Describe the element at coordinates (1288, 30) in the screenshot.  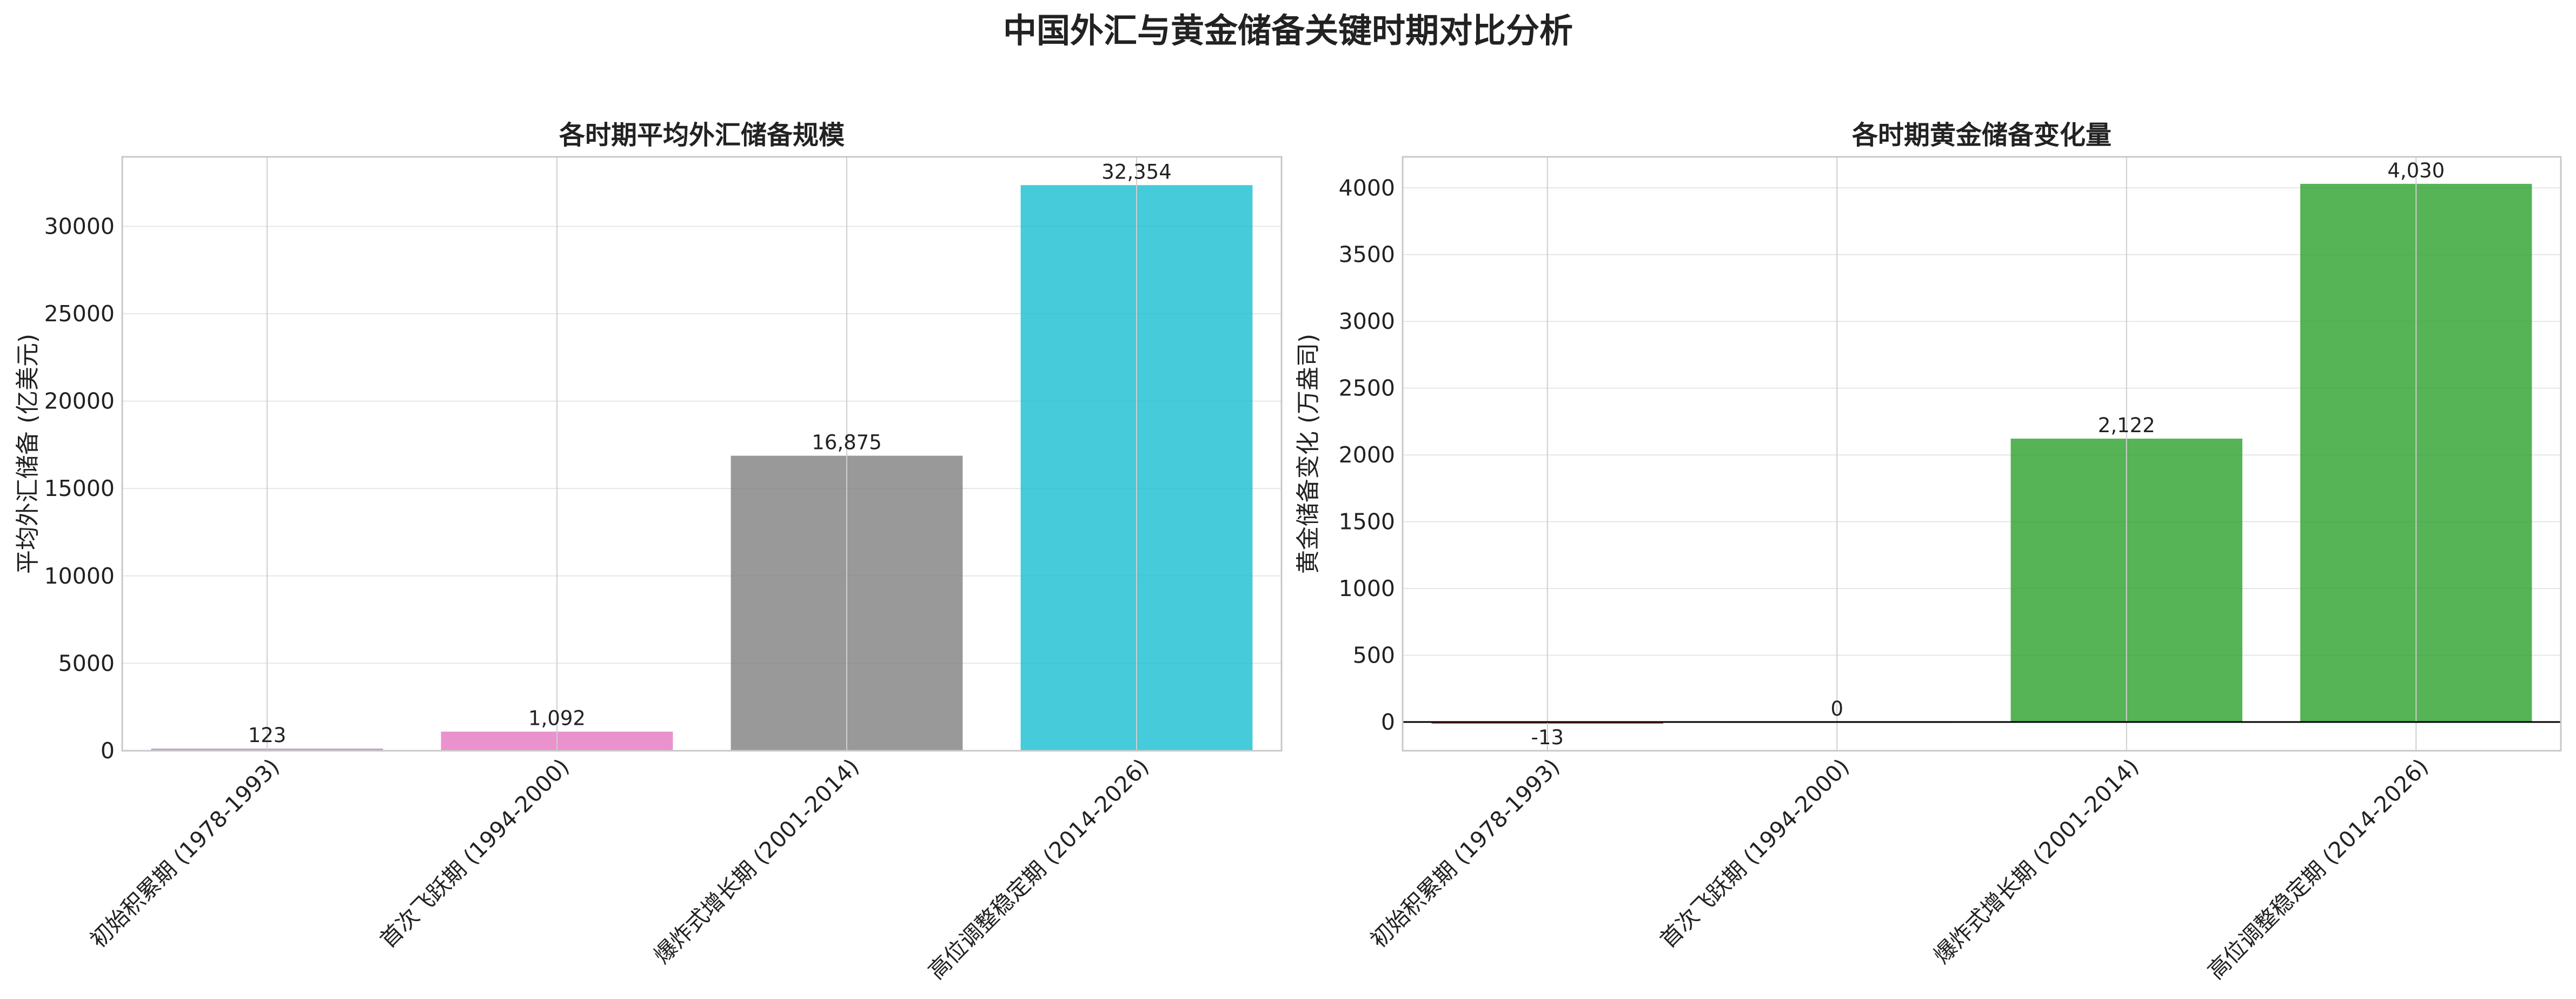
I see `figure-title: 中国外汇与黄金储备关键时期对比分析` at that location.